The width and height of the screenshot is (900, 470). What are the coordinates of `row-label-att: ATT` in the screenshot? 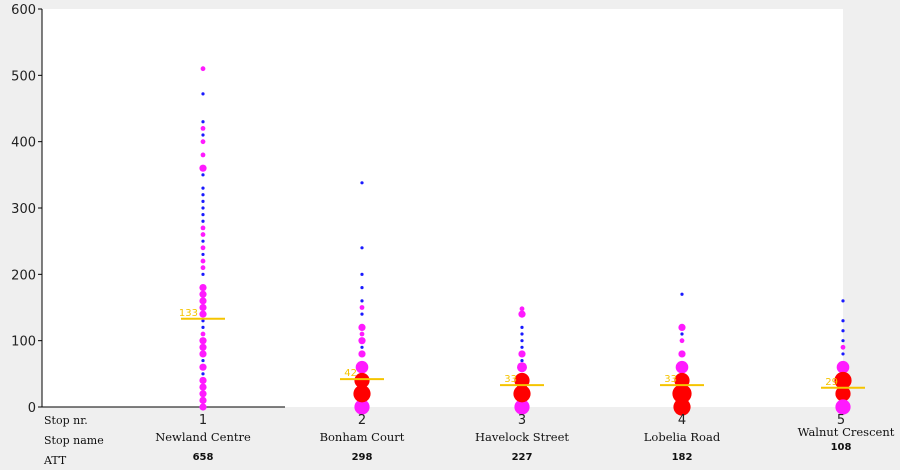 It's located at (55, 460).